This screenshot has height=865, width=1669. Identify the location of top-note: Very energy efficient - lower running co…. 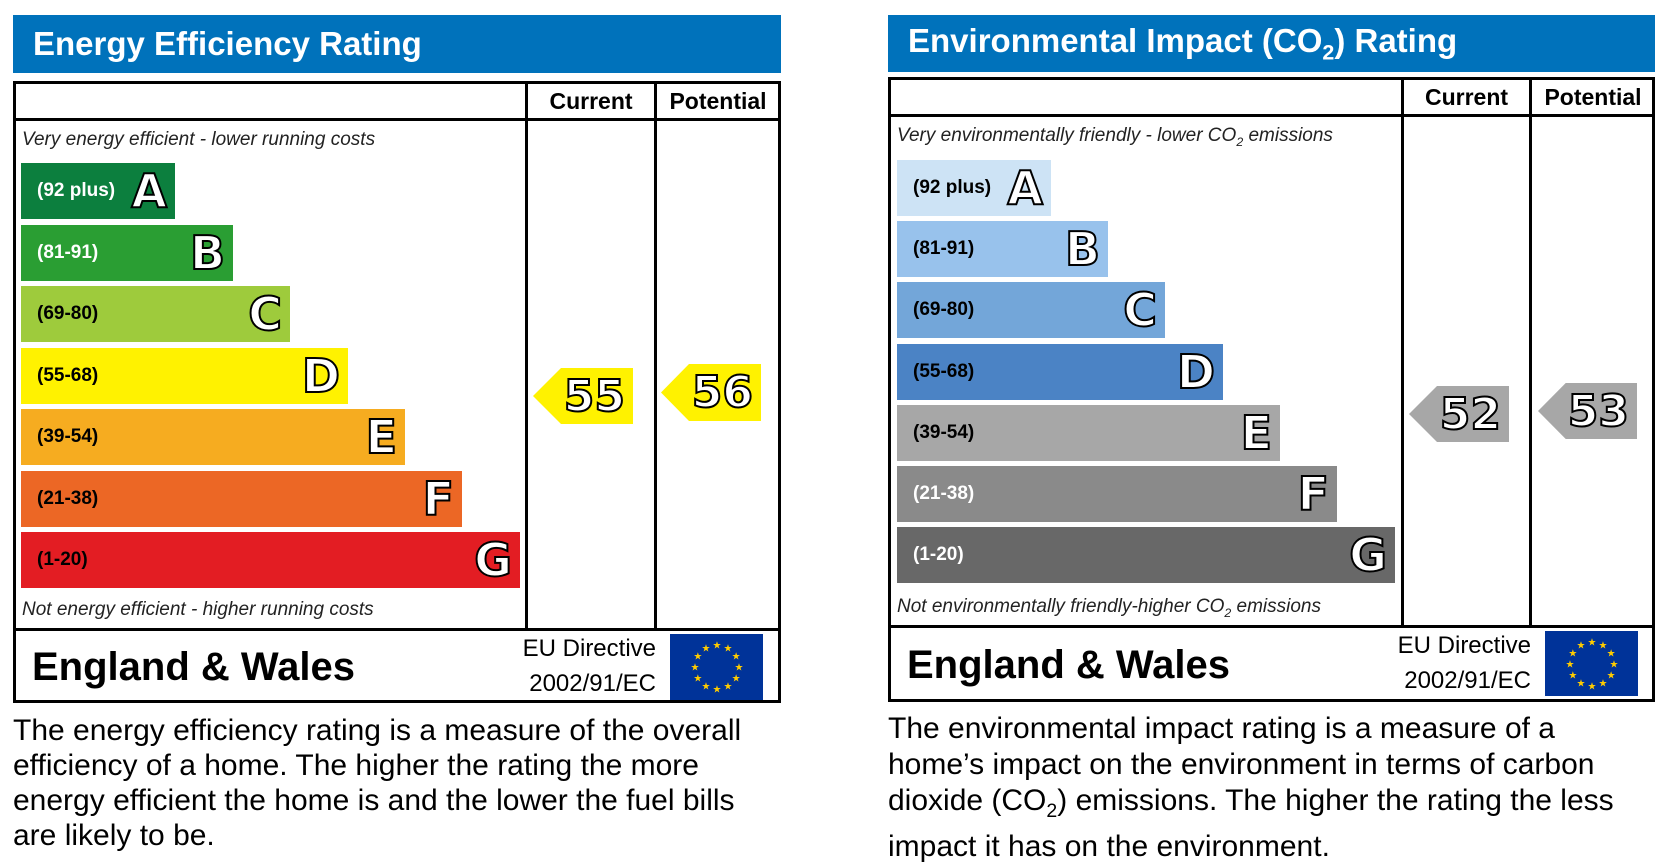
(199, 139).